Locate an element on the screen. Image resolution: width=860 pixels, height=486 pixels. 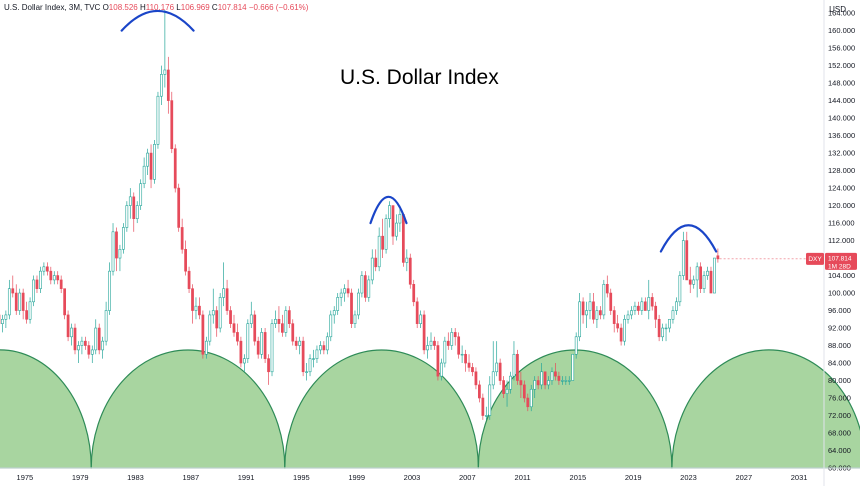
x-tick-label: 1991 is located at coordinates (246, 477).